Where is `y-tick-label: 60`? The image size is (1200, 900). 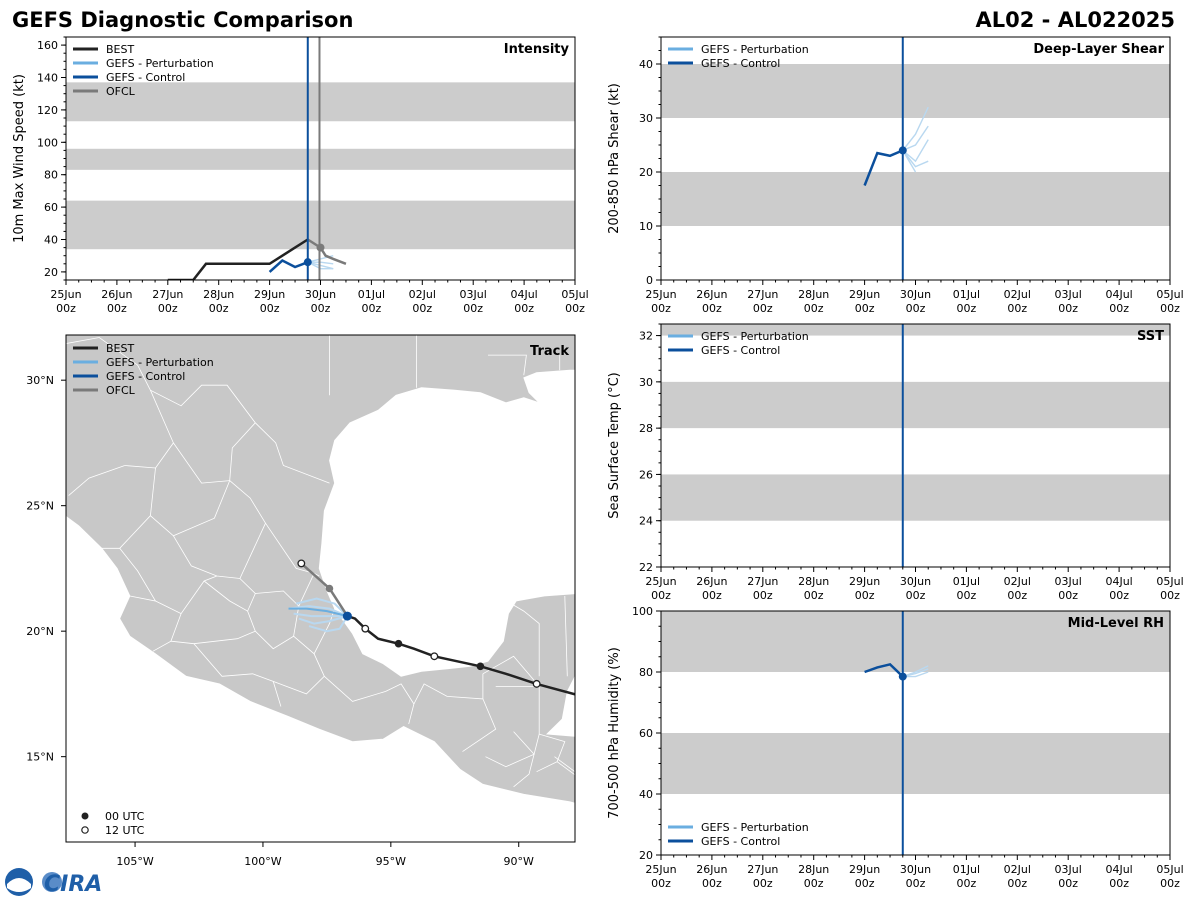
y-tick-label: 60 is located at coordinates (646, 733).